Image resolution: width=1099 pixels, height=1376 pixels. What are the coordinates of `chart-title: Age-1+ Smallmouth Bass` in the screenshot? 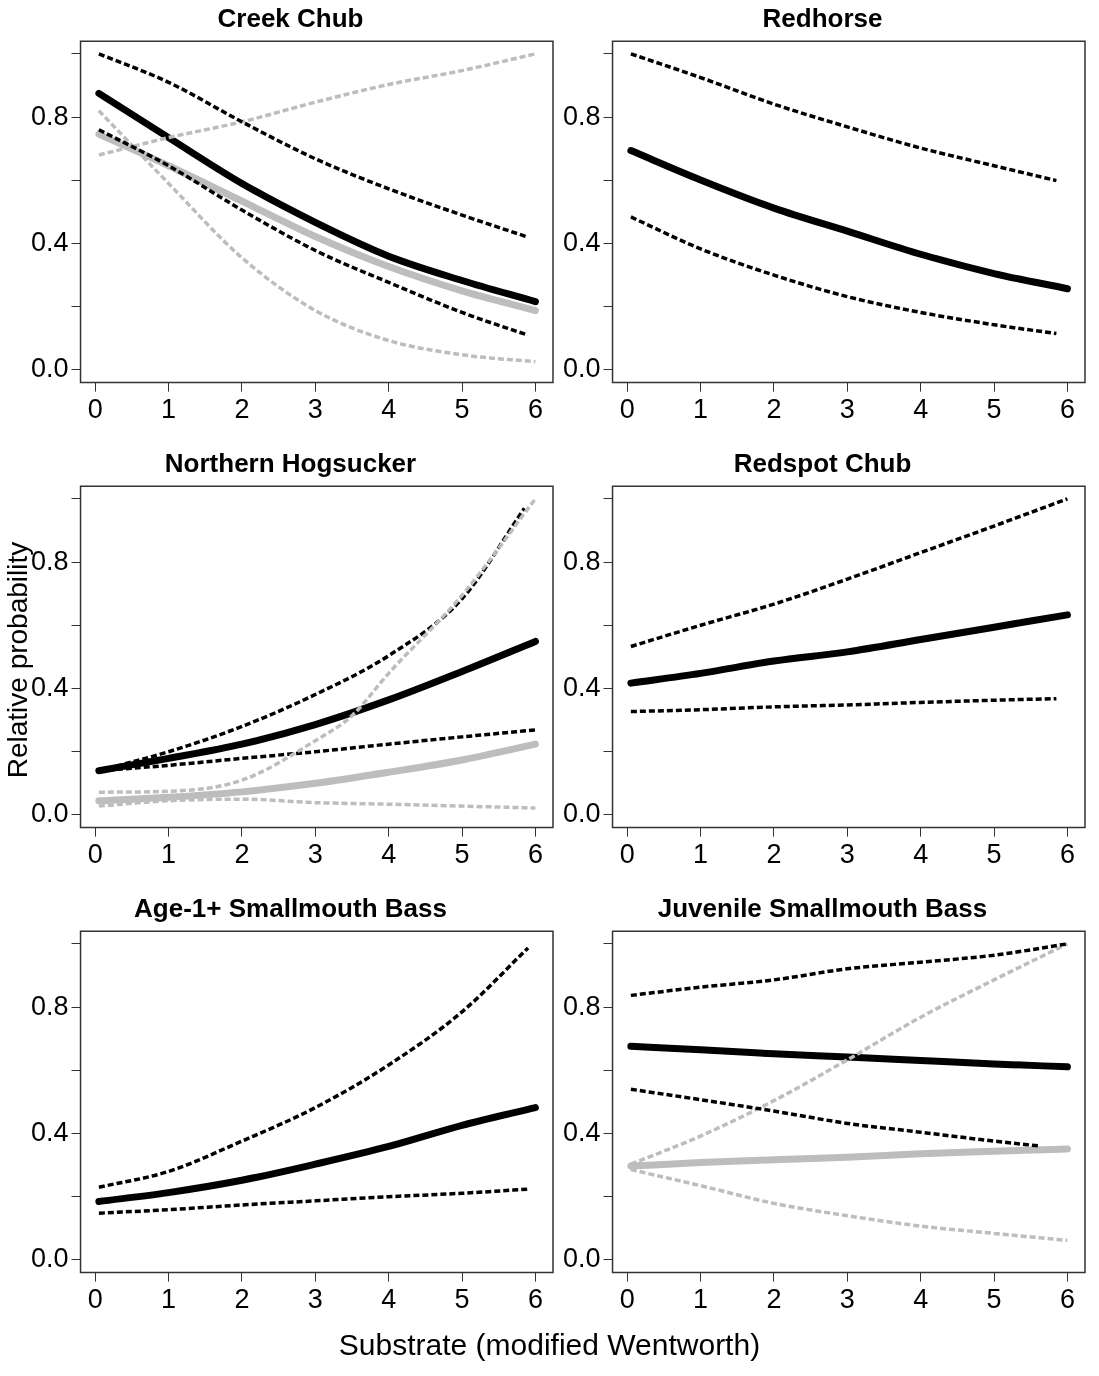 It's located at (290, 907).